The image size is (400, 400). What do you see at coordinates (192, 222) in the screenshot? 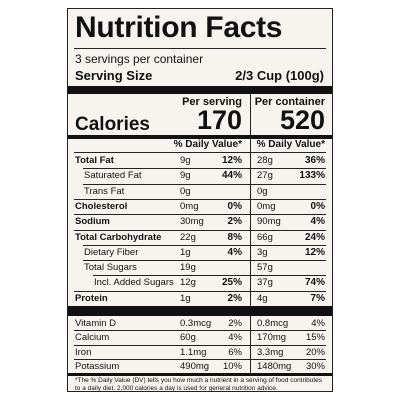
I see `serving-amount: 30mg` at bounding box center [192, 222].